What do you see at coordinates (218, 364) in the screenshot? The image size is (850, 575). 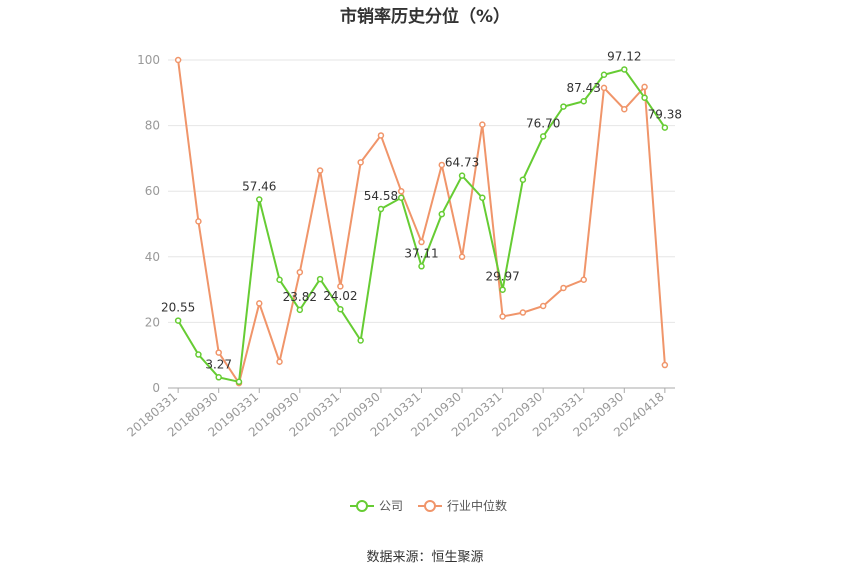 I see `data-label: 3.27` at bounding box center [218, 364].